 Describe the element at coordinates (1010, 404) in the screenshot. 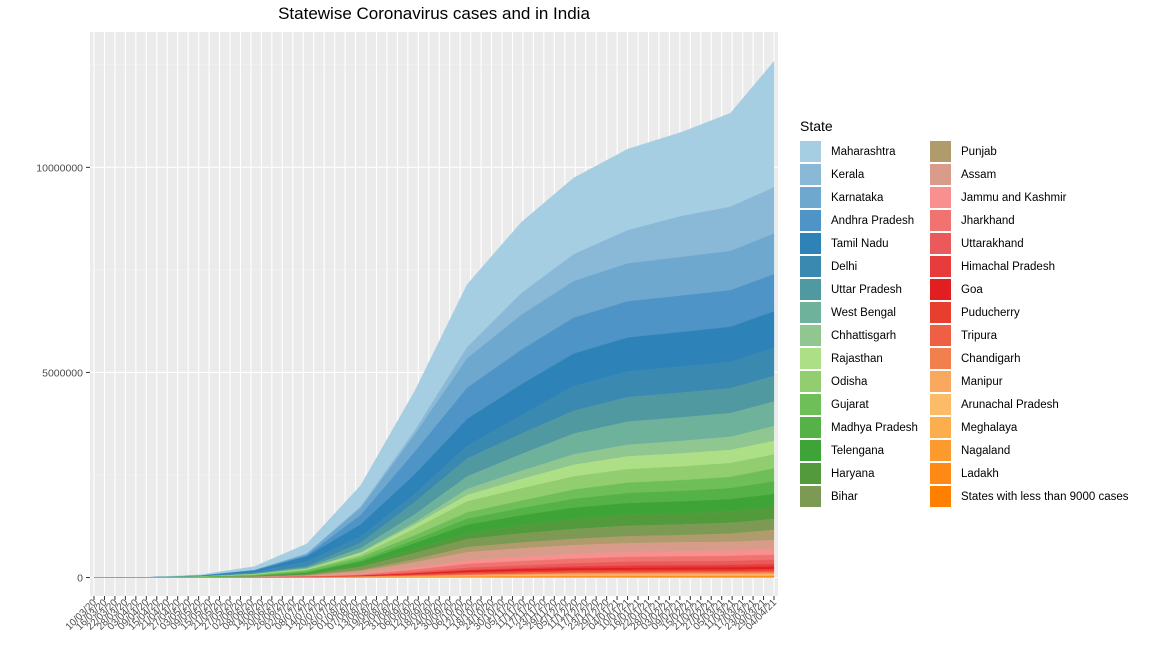

I see `legend-label: Arunachal Pradesh` at that location.